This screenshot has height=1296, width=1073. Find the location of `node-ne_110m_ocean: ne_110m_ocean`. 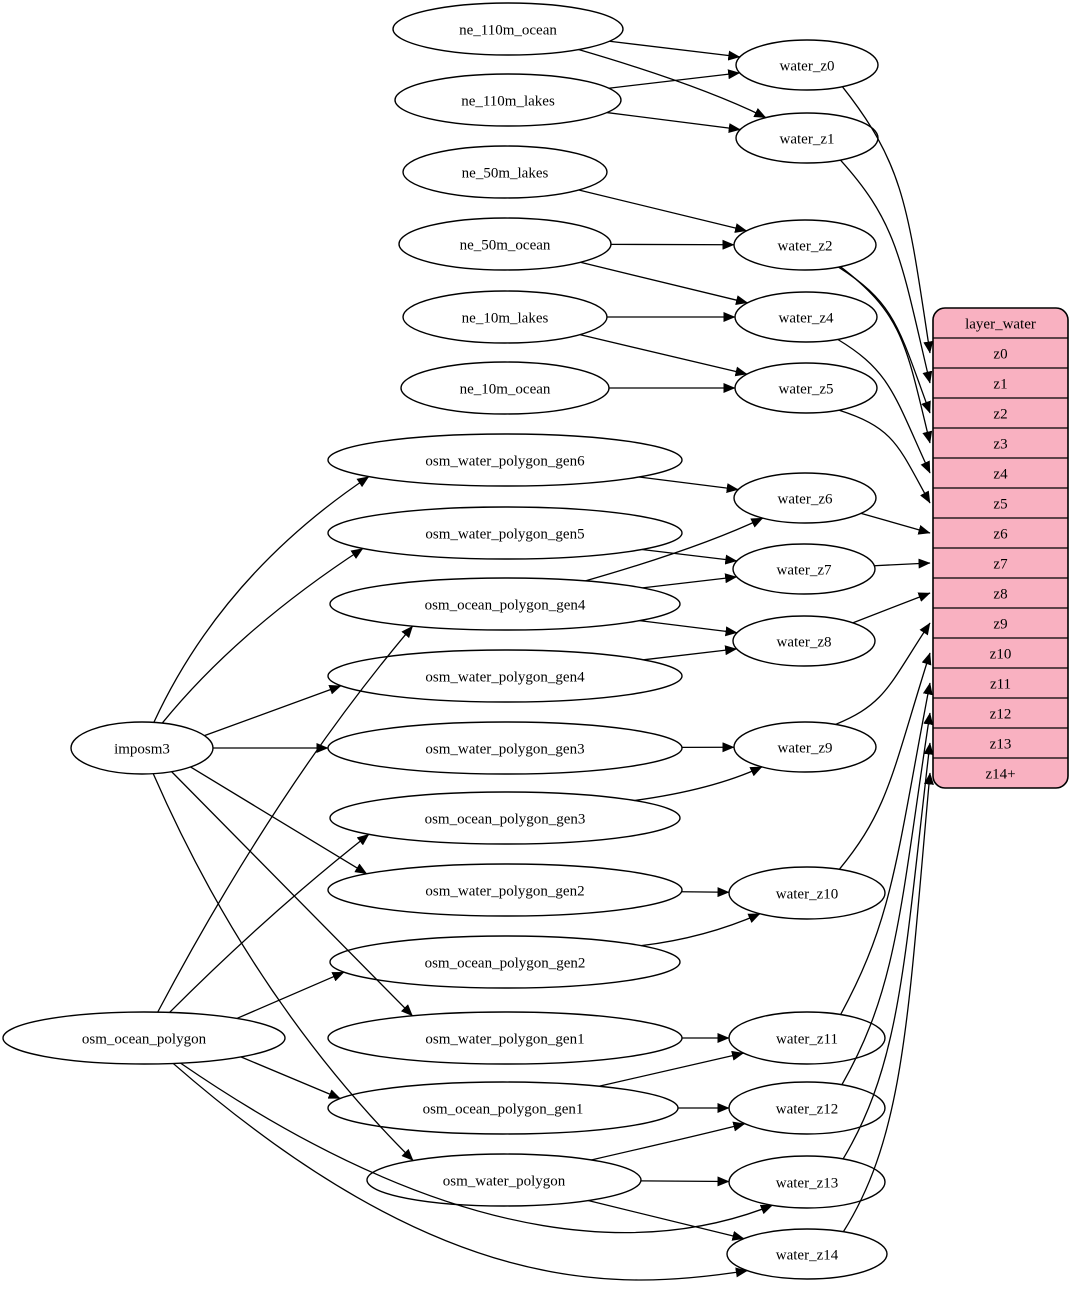

node-ne_110m_ocean: ne_110m_ocean is located at coordinates (508, 29).